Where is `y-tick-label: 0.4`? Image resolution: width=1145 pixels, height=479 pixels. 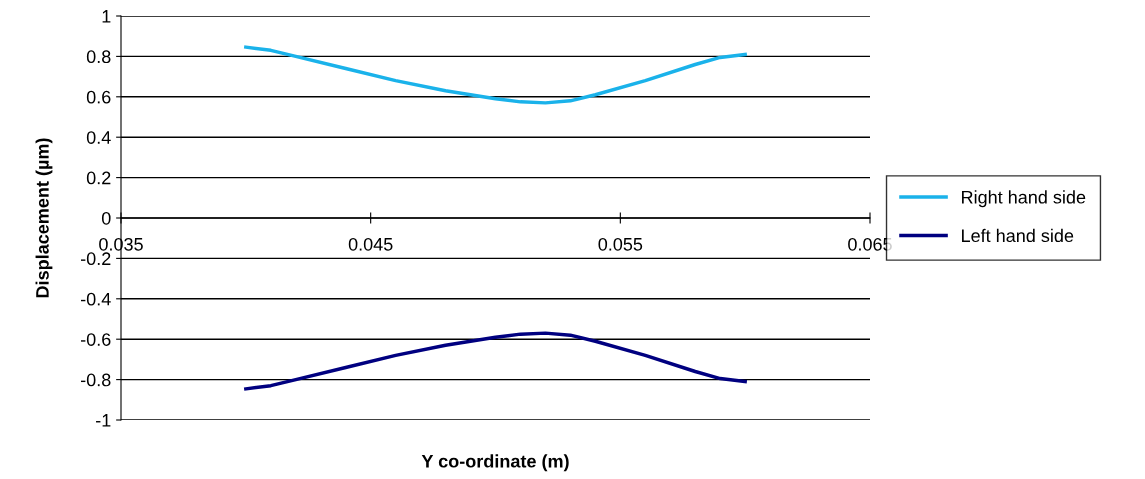
y-tick-label: 0.4 is located at coordinates (98, 137).